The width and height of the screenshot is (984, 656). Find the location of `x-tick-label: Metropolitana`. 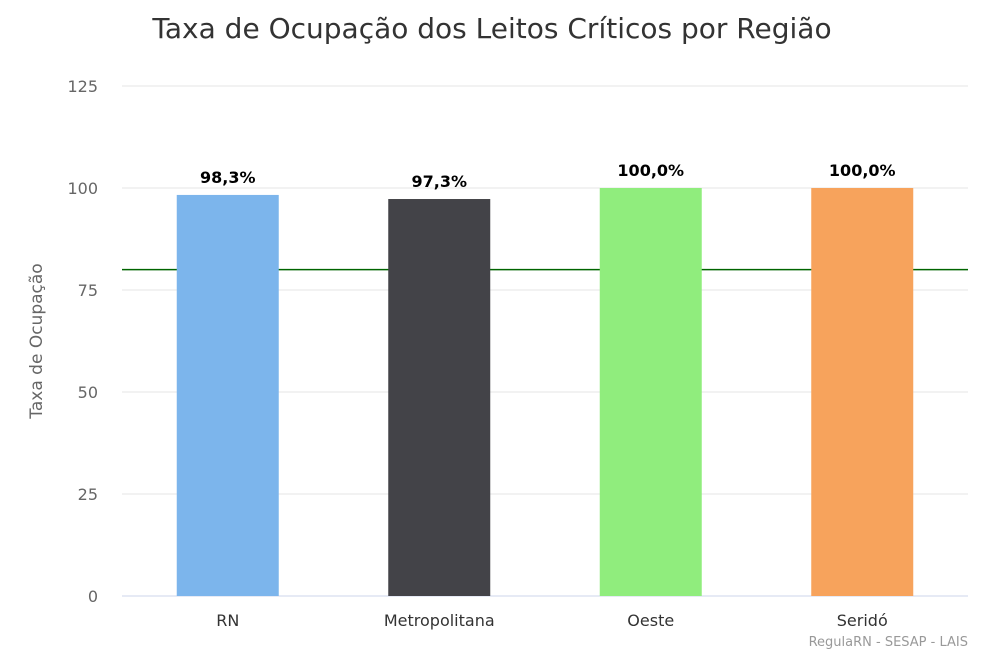

x-tick-label: Metropolitana is located at coordinates (439, 620).